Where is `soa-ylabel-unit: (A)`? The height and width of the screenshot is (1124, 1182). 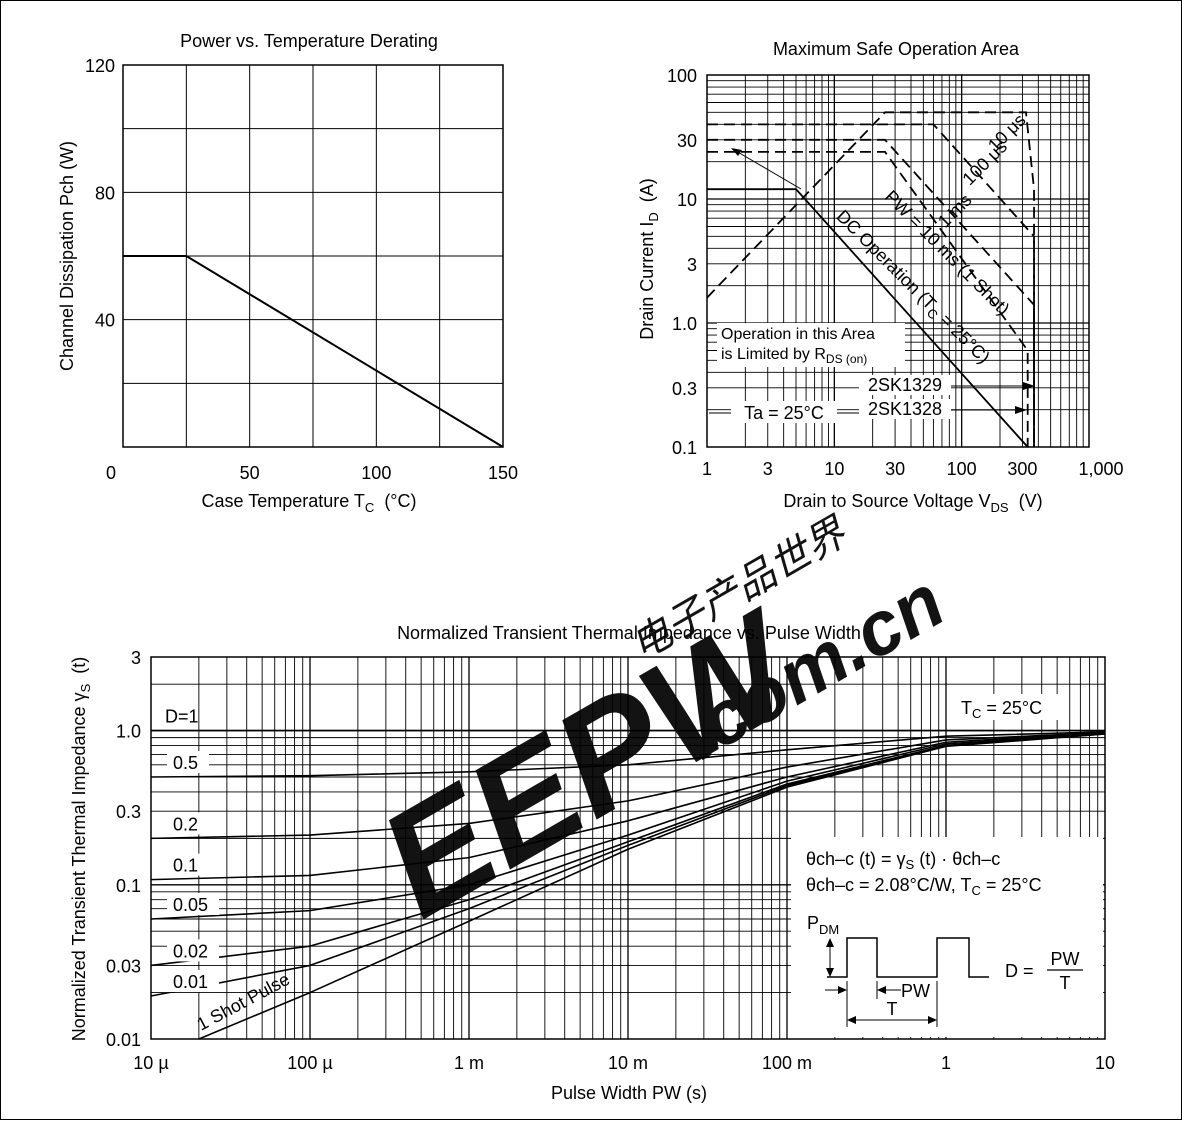
soa-ylabel-unit: (A) is located at coordinates (647, 190).